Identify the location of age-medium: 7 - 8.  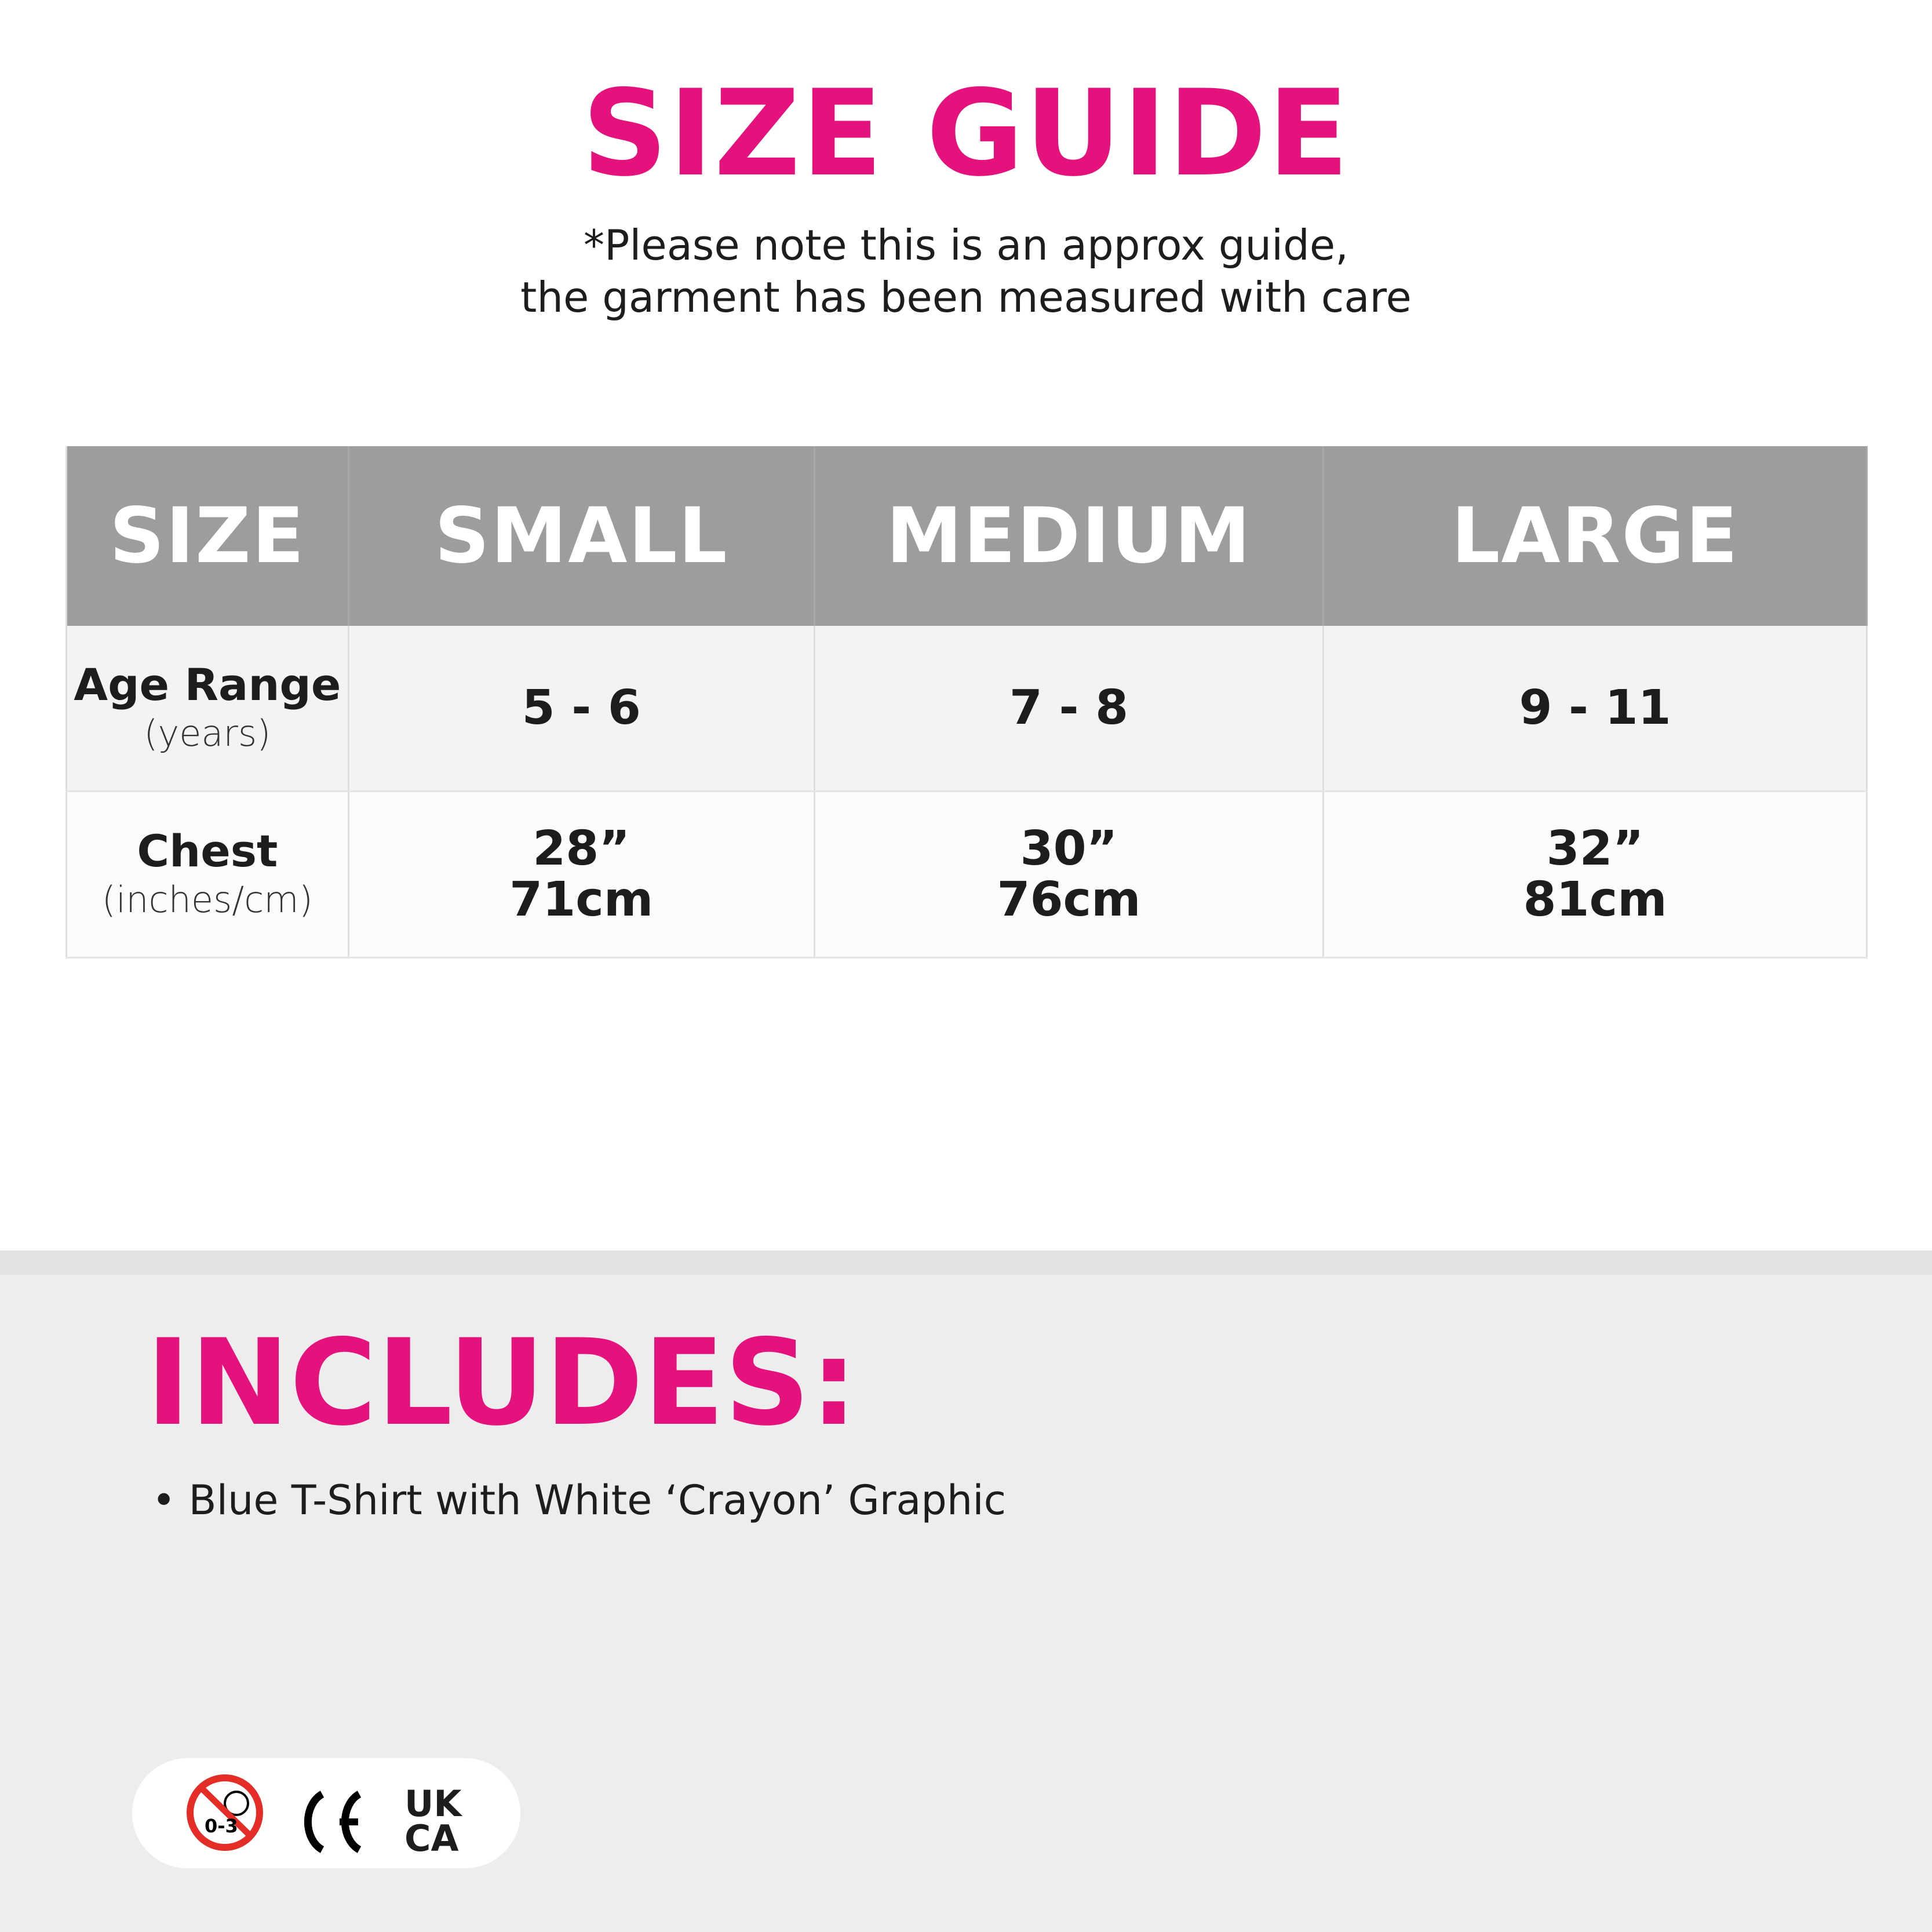
(1069, 707).